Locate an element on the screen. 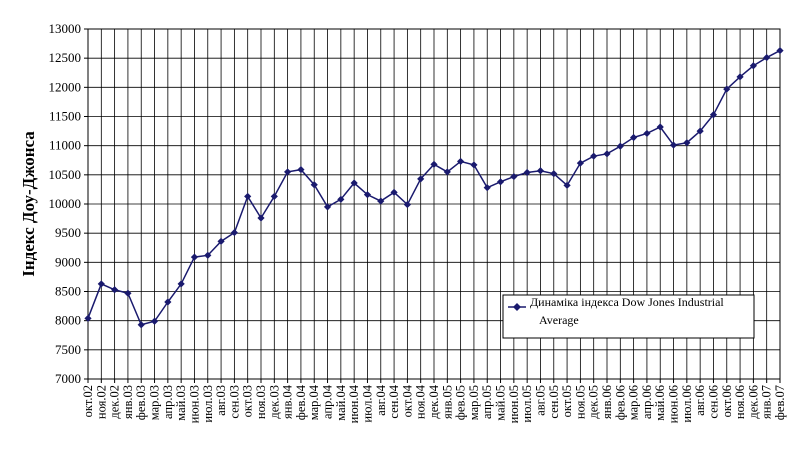 The width and height of the screenshot is (800, 464). x-tick-label: ноя.05 is located at coordinates (580, 402).